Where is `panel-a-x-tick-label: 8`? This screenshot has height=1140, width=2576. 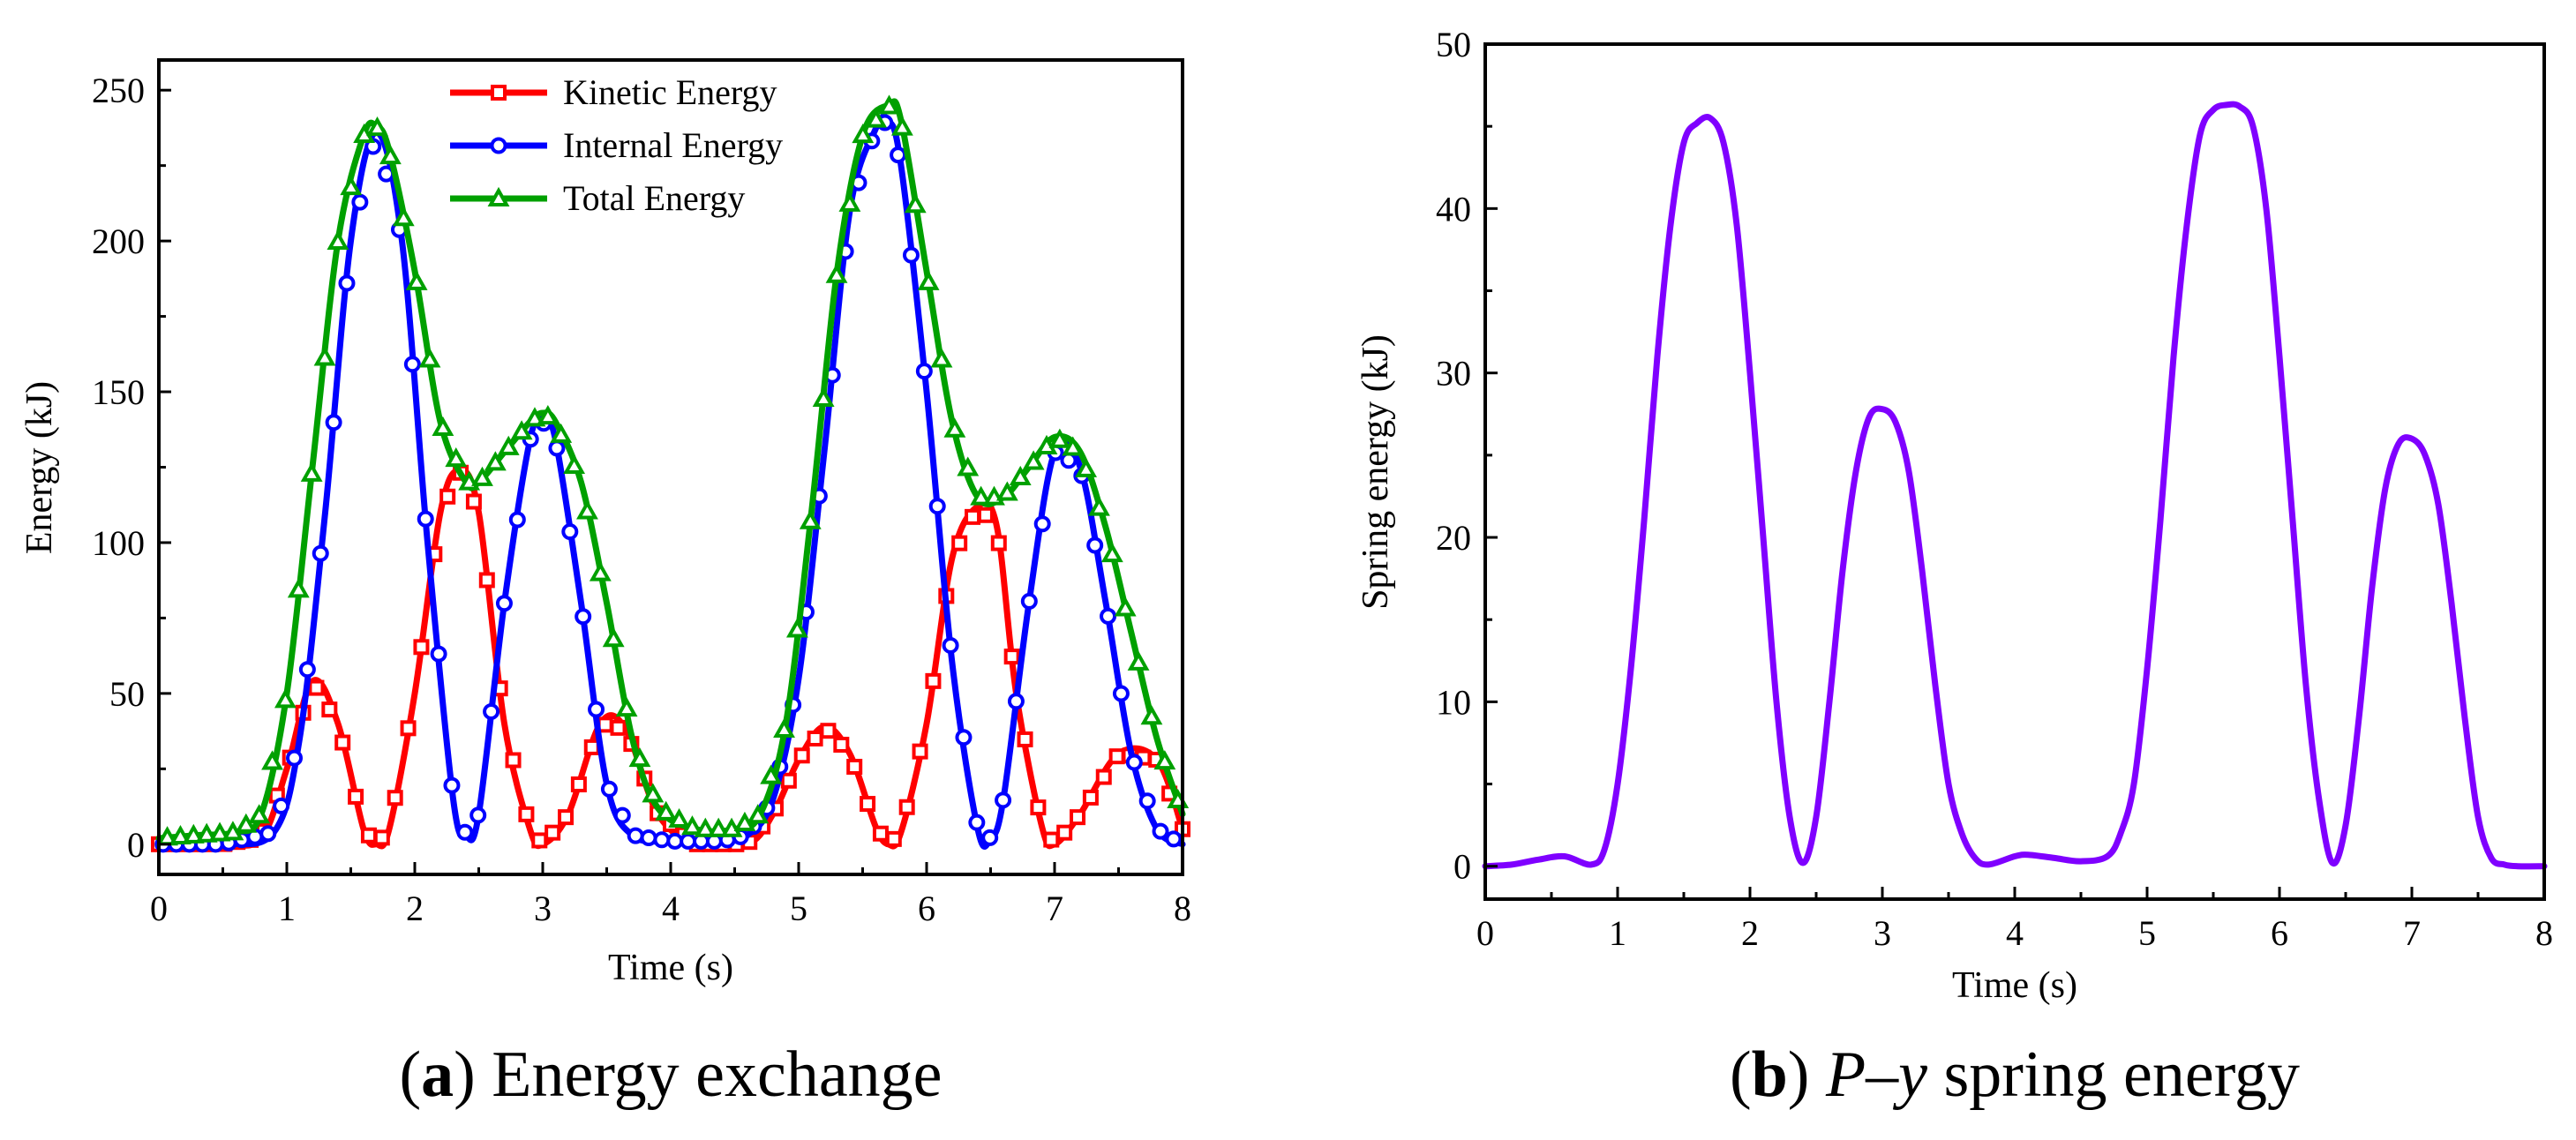
panel-a-x-tick-label: 8 is located at coordinates (1182, 908).